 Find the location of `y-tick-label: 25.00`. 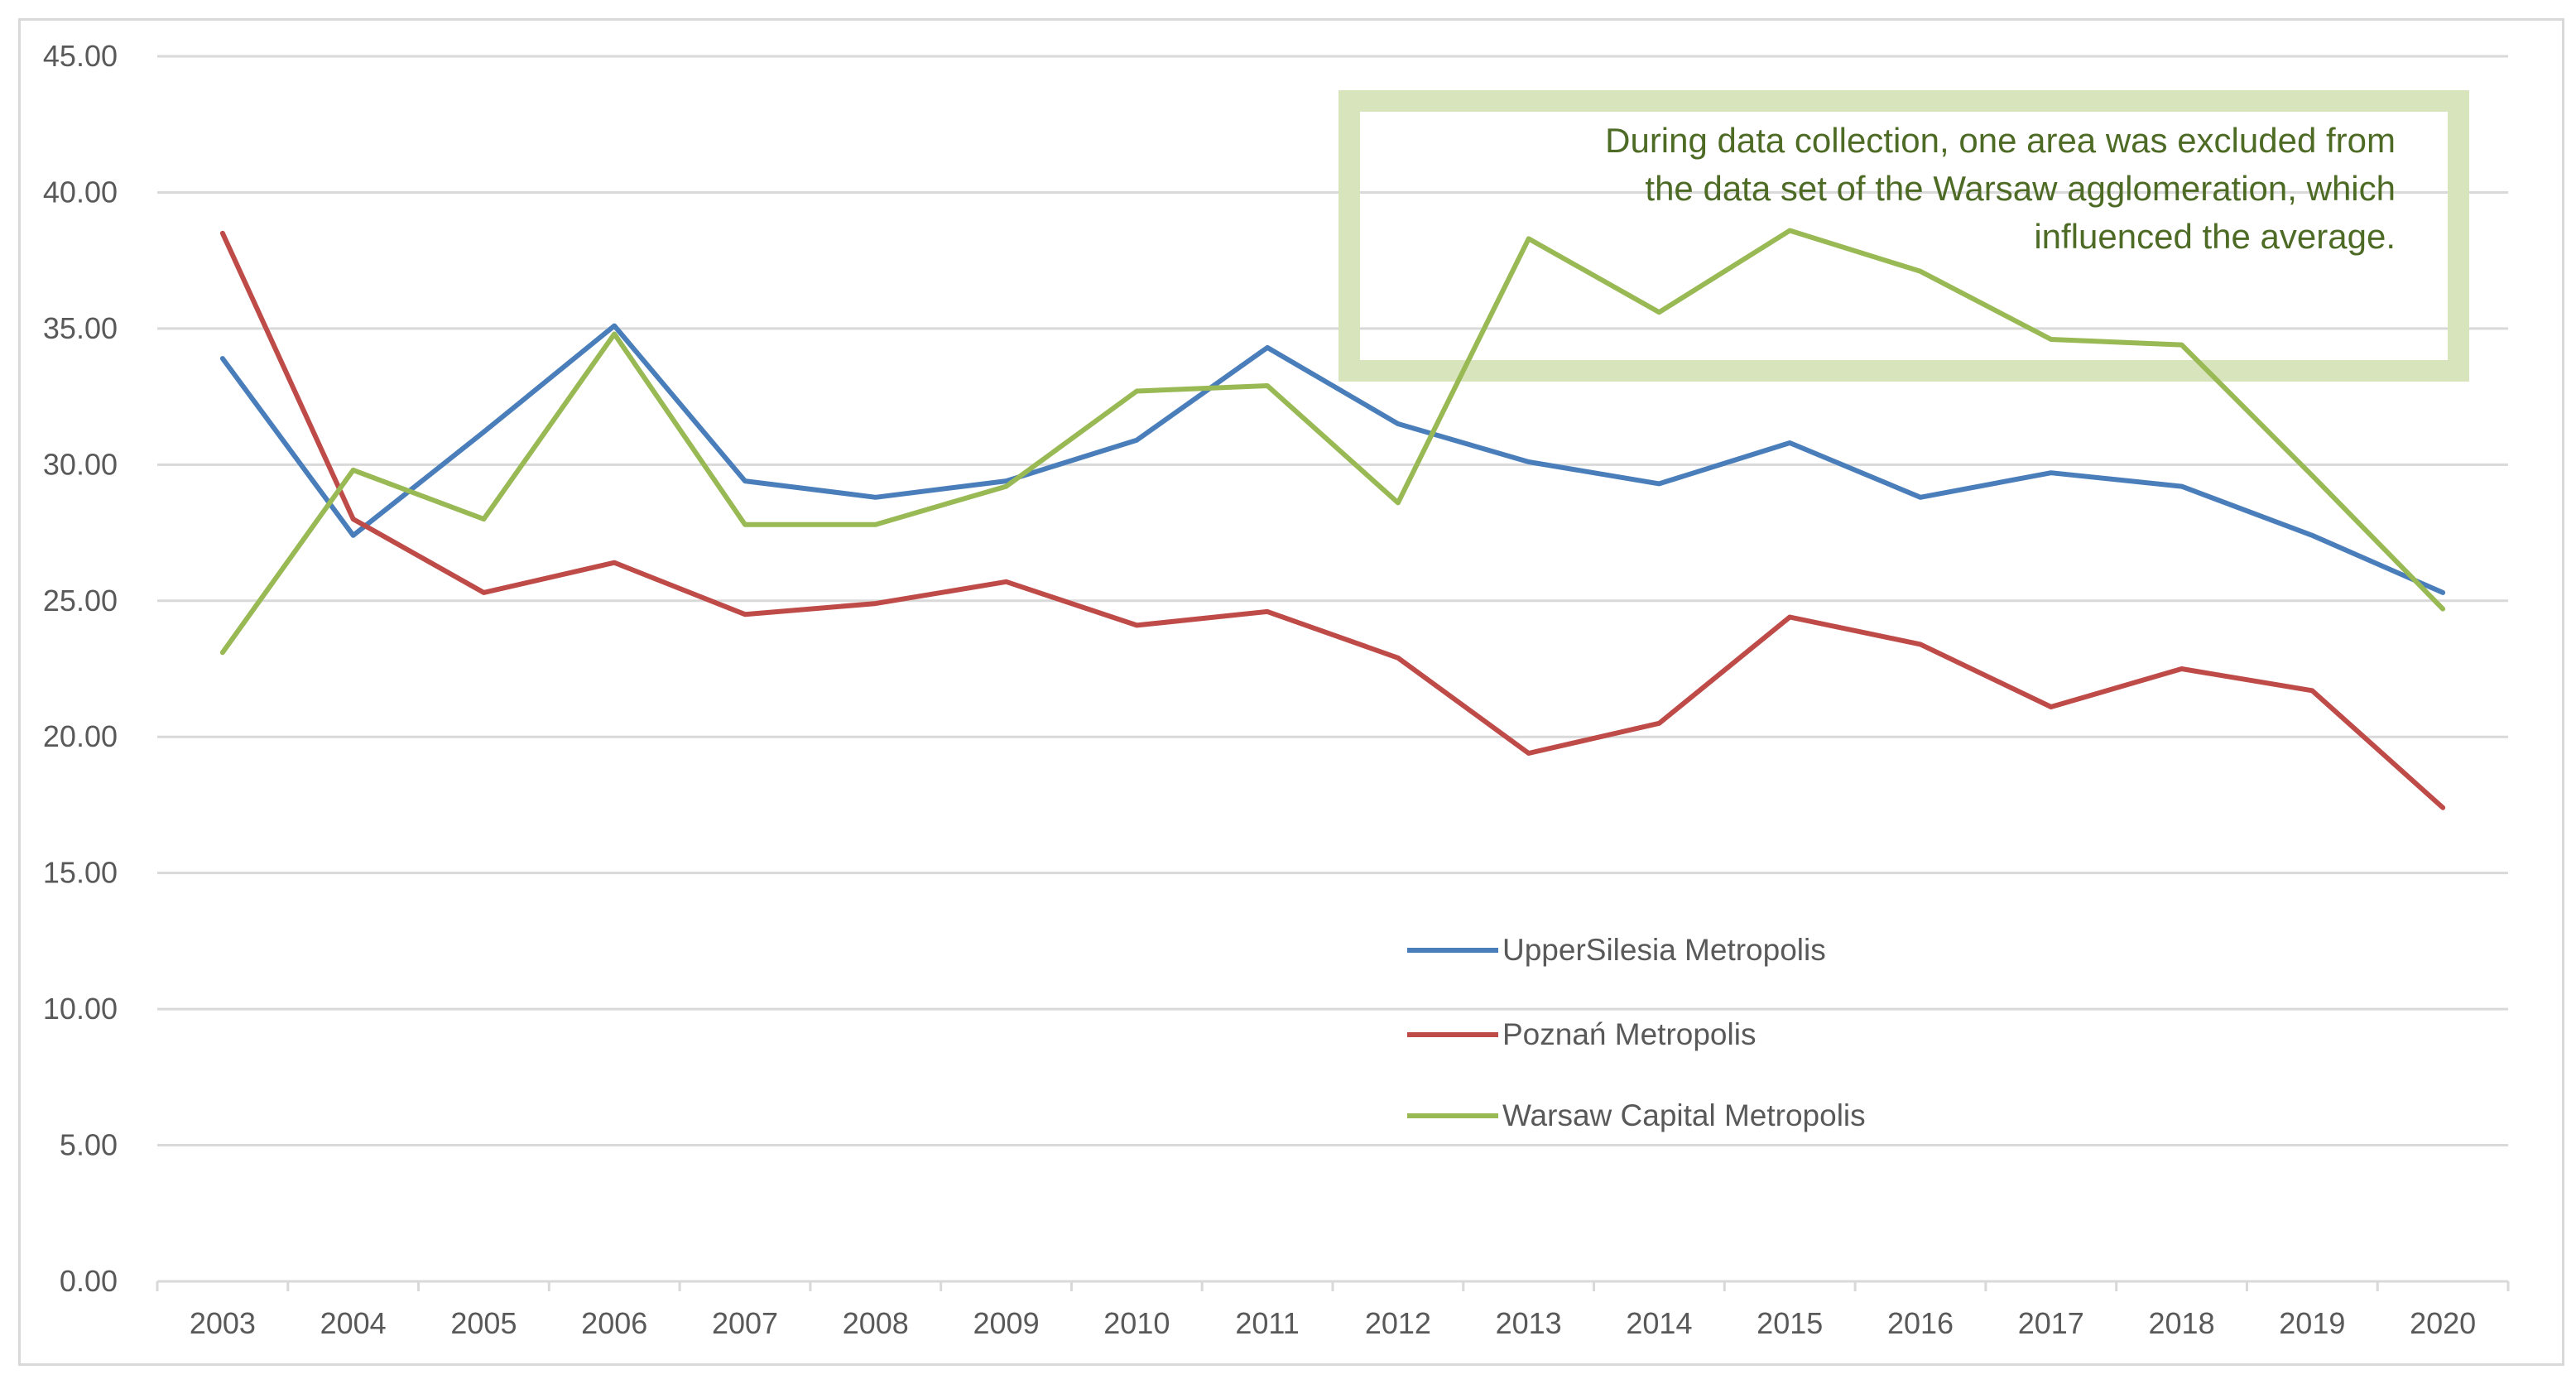

y-tick-label: 25.00 is located at coordinates (80, 601).